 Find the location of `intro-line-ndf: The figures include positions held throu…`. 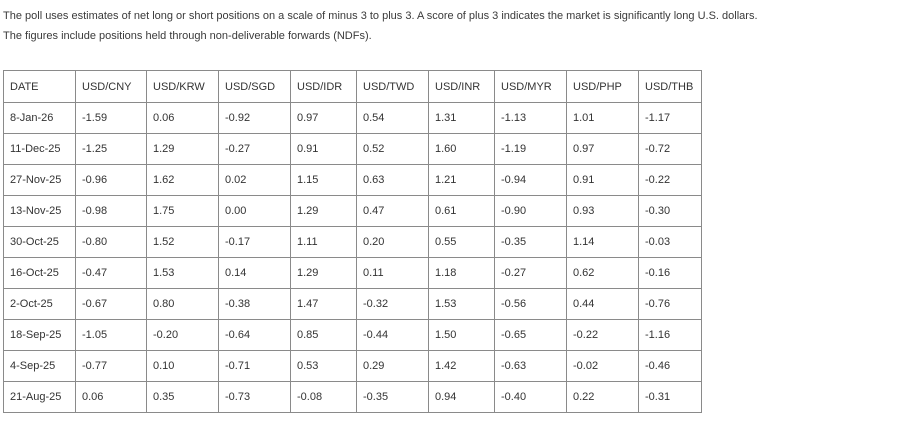

intro-line-ndf: The figures include positions held throu… is located at coordinates (187, 36).